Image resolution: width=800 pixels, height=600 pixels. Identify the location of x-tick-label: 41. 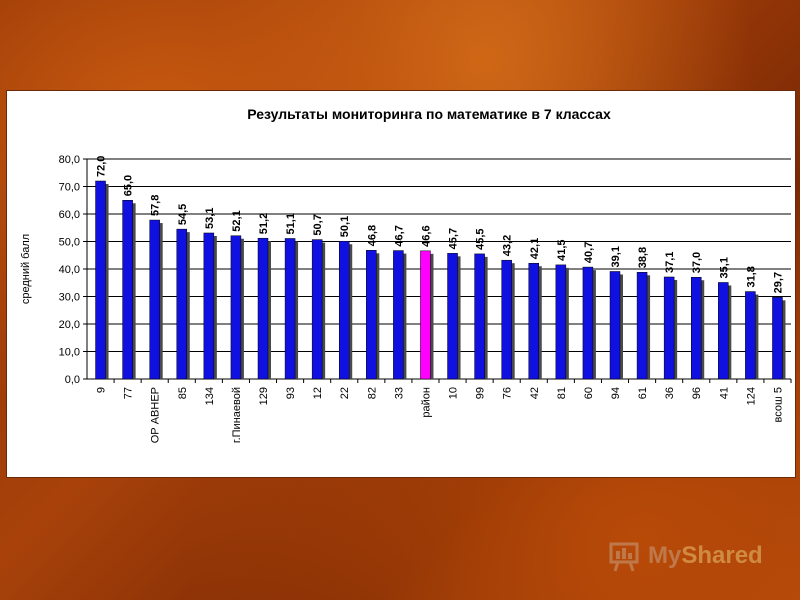
(724, 393).